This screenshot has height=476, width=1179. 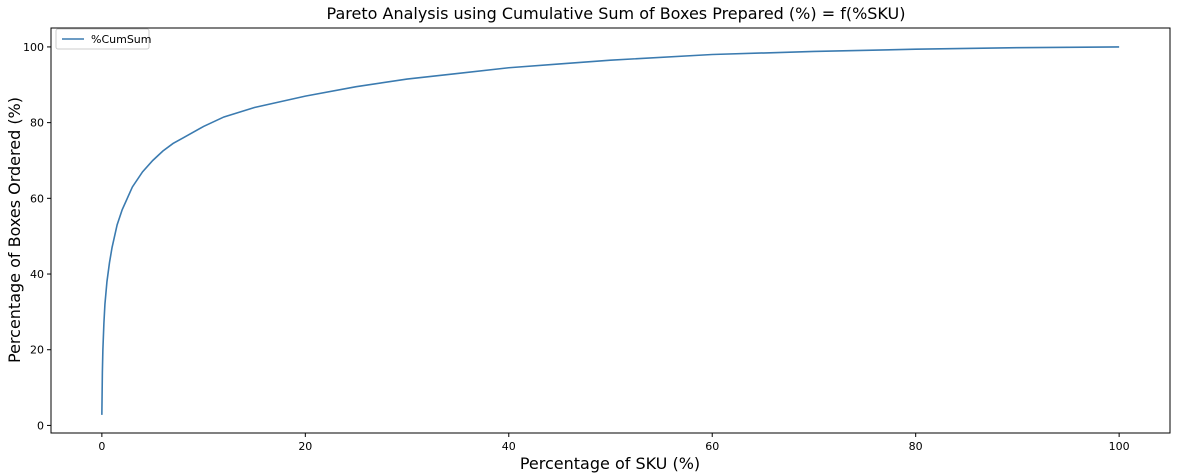 What do you see at coordinates (37, 123) in the screenshot?
I see `y-tick-label: 80` at bounding box center [37, 123].